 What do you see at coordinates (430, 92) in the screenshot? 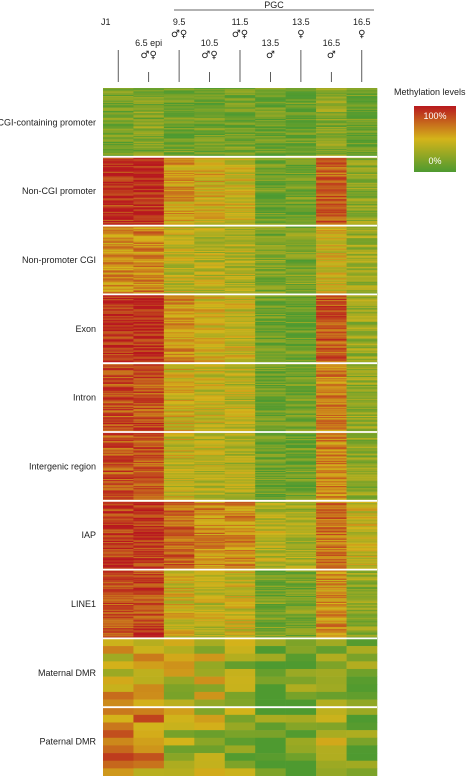
I see `legend-title: Methylation levels` at bounding box center [430, 92].